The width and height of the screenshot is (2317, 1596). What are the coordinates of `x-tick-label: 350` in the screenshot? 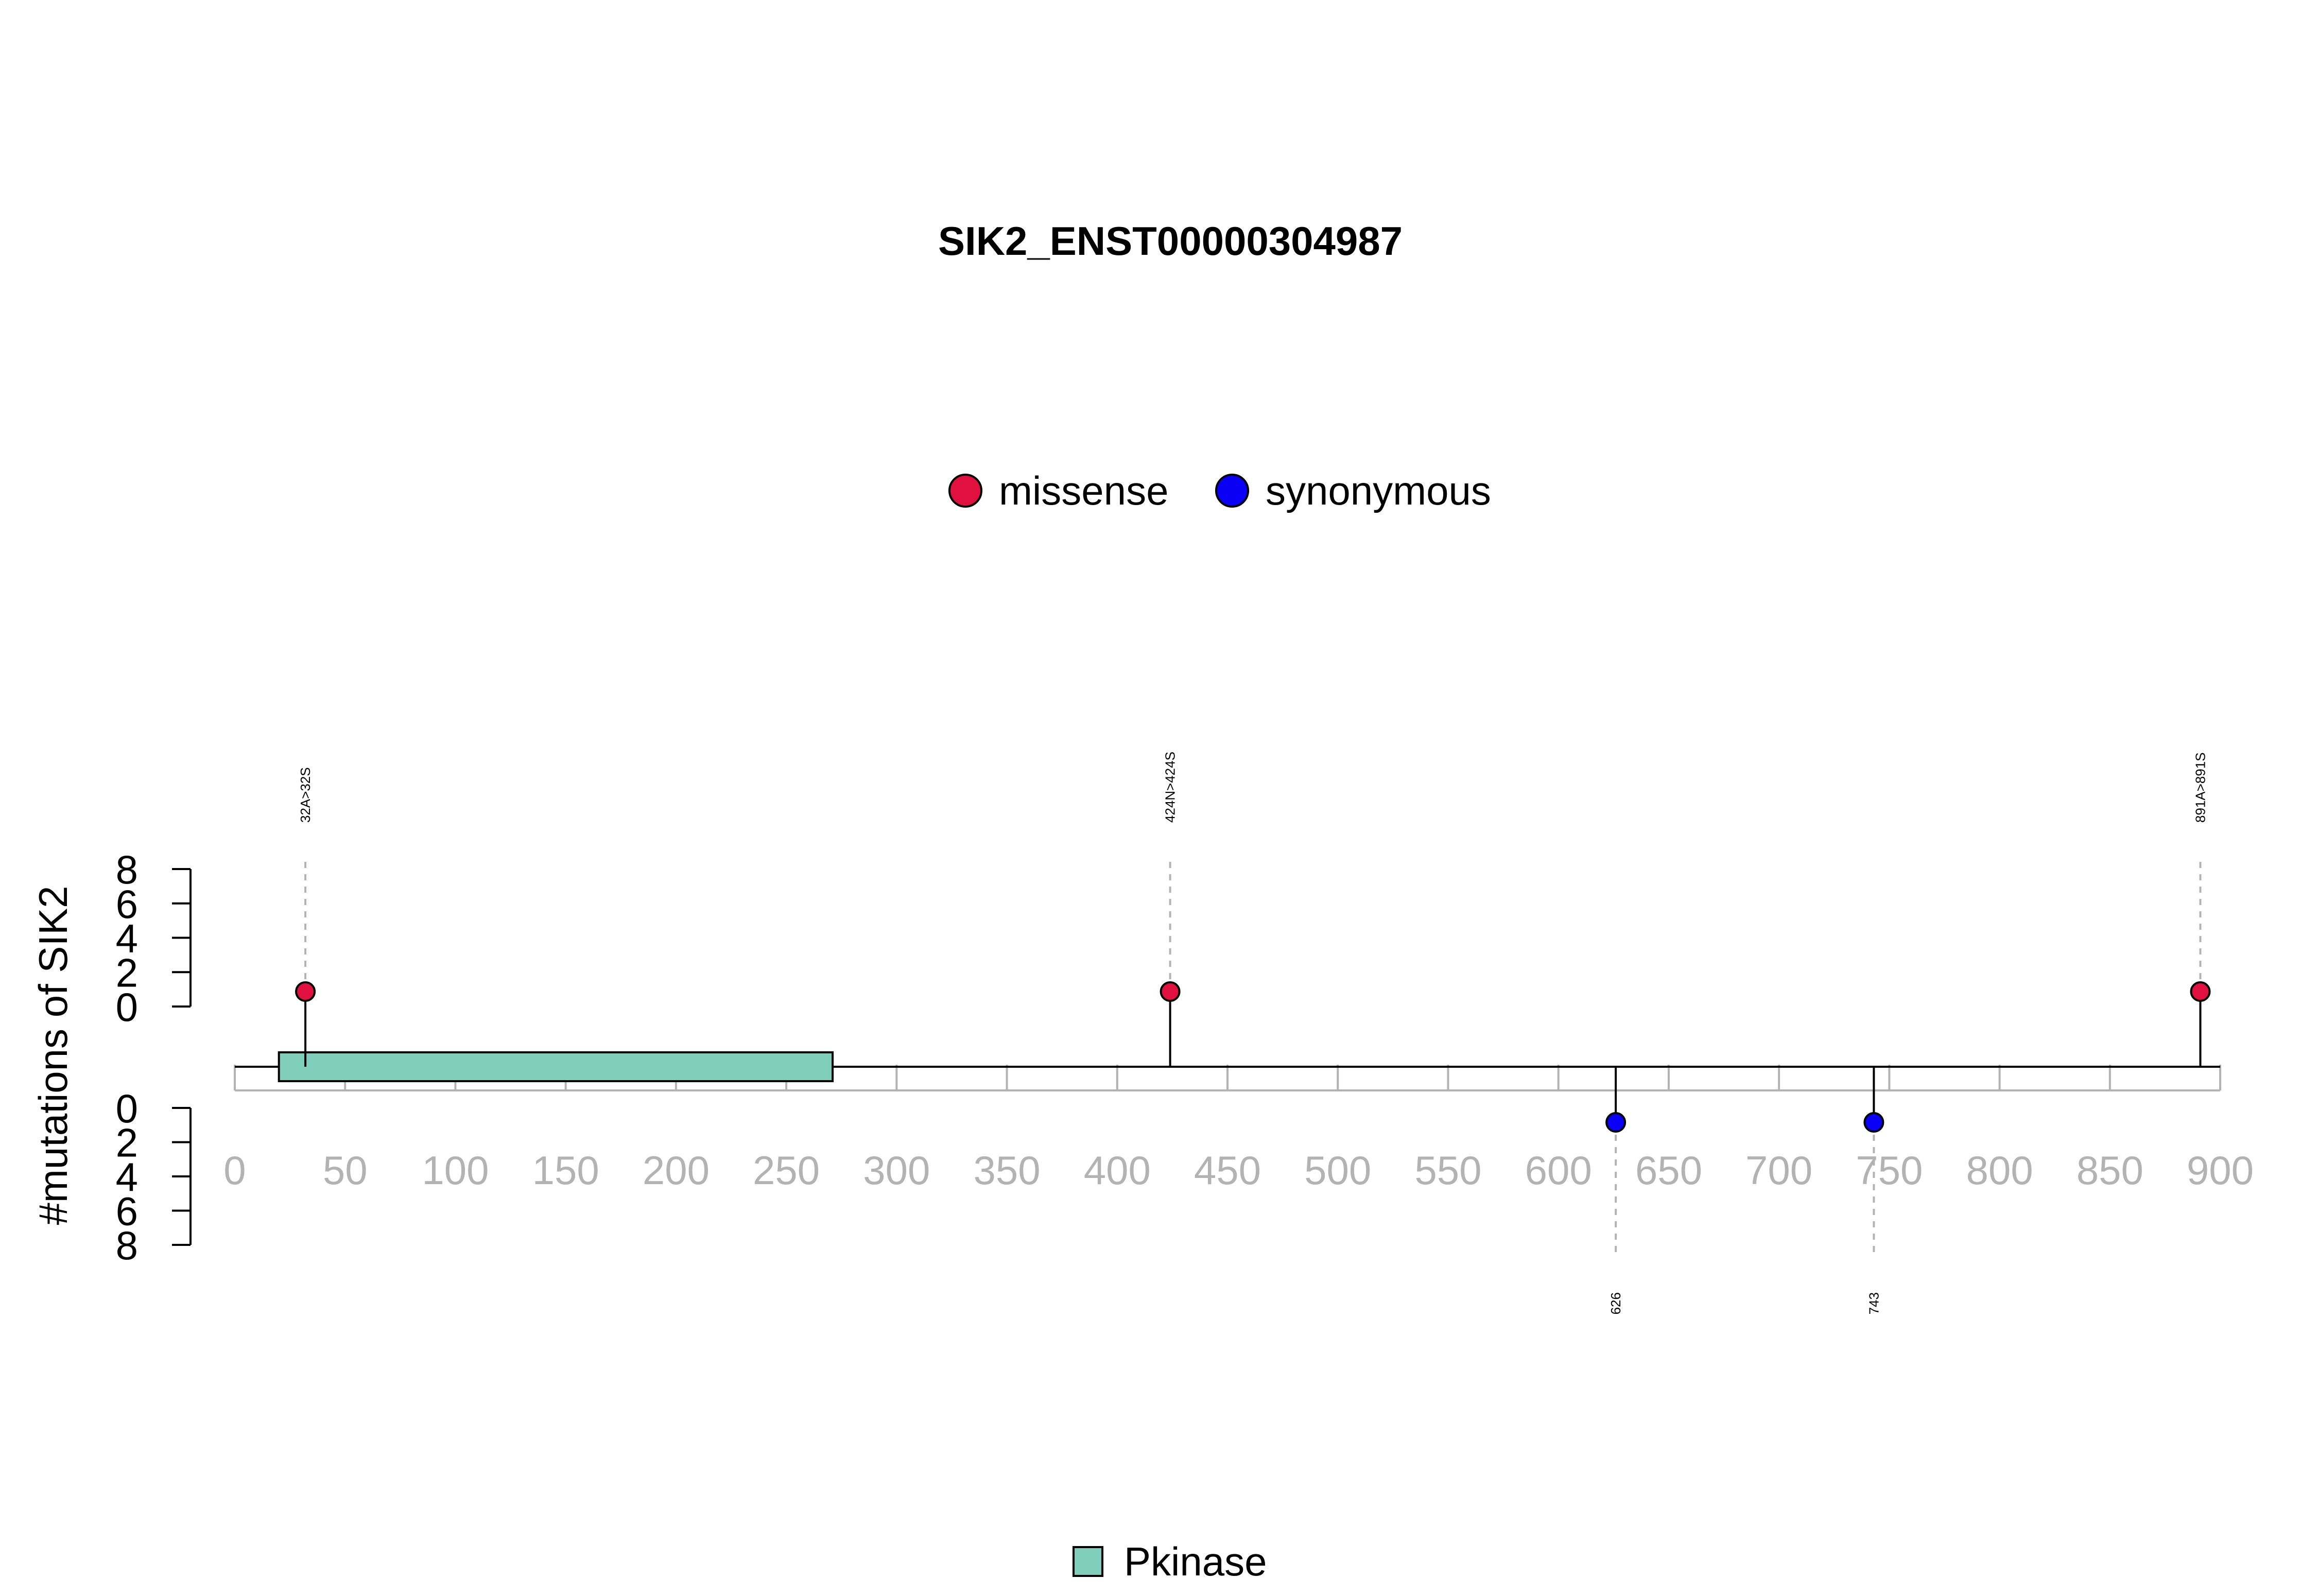 It's located at (1006, 1171).